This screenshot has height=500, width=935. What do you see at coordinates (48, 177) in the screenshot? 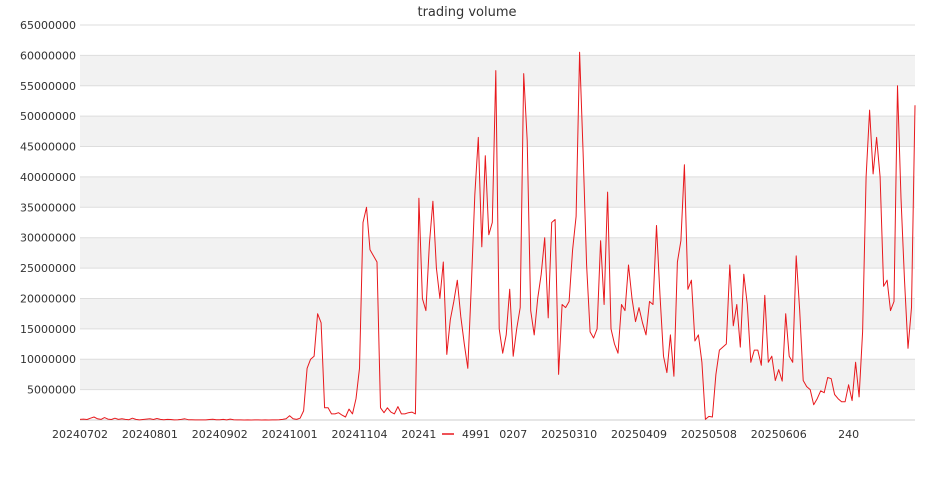
I see `y-tick-label: 40000000` at bounding box center [48, 177].